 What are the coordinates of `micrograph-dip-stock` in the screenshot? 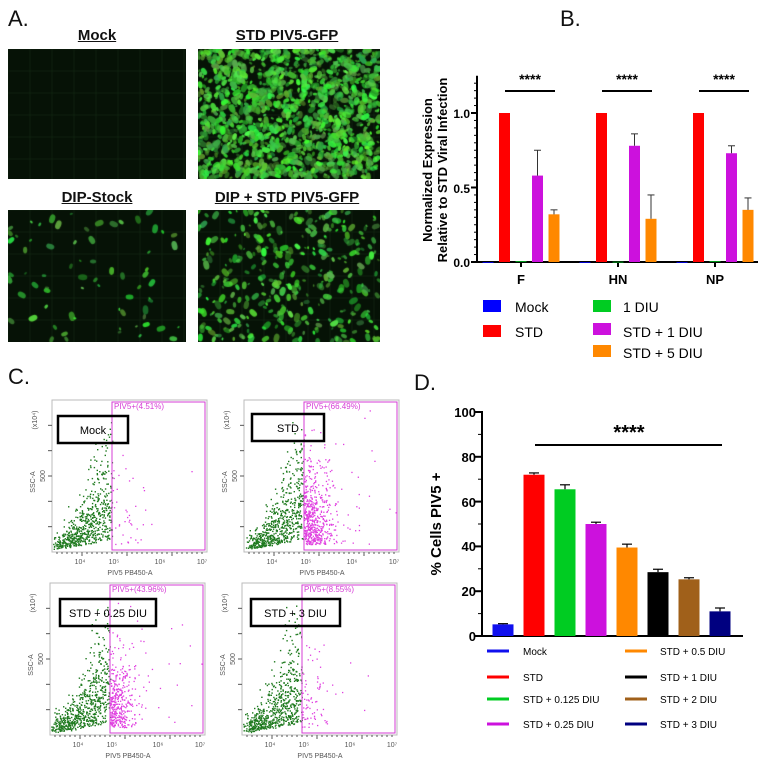 It's located at (97, 276).